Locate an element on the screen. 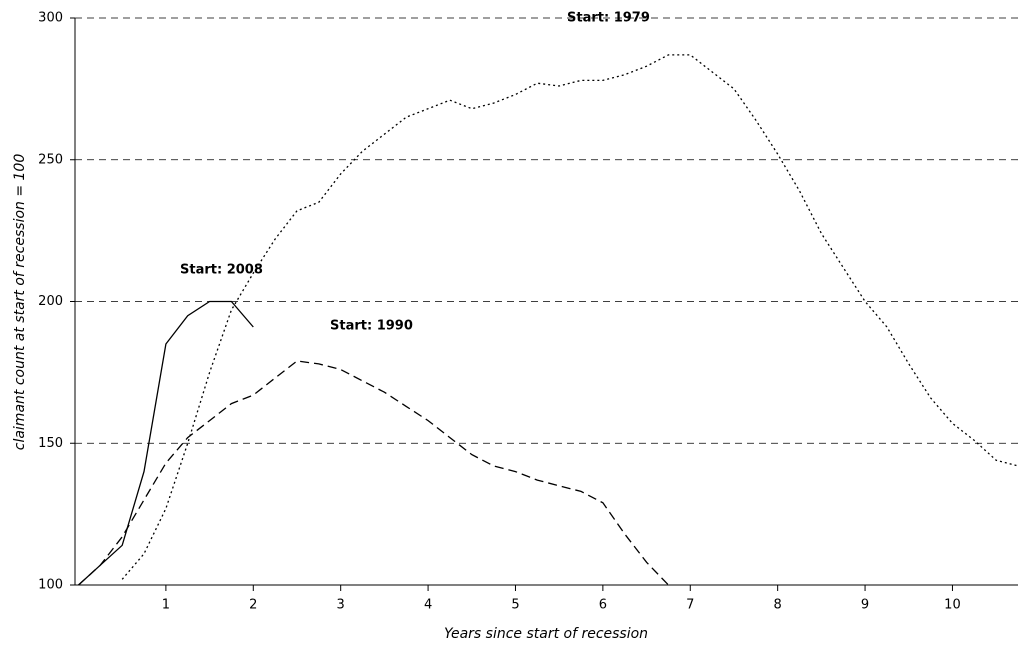 This screenshot has width=1018, height=647. y-tick-label: 250 is located at coordinates (50, 159).